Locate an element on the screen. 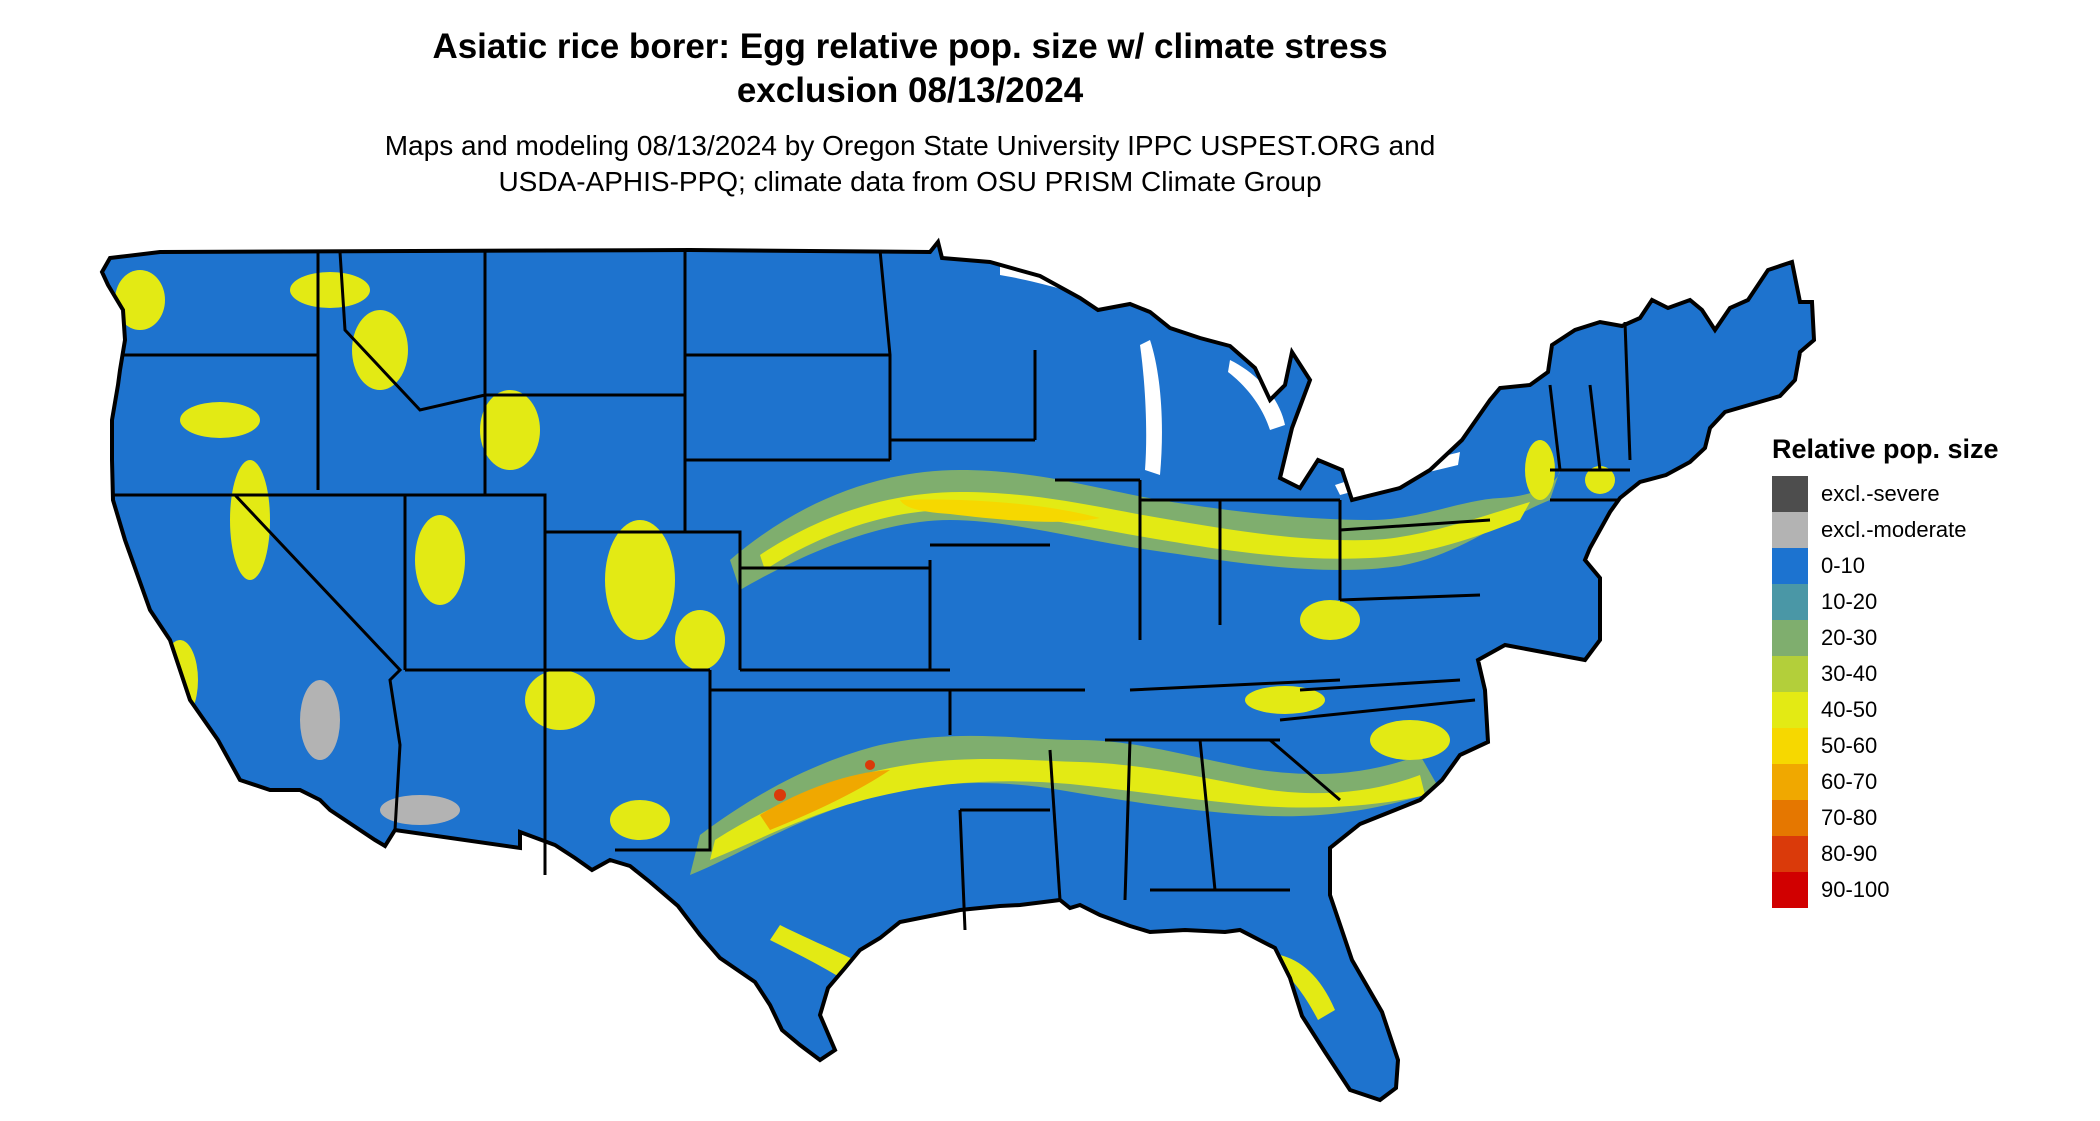 This screenshot has width=2100, height=1121. band-south-peak is located at coordinates (825, 800).